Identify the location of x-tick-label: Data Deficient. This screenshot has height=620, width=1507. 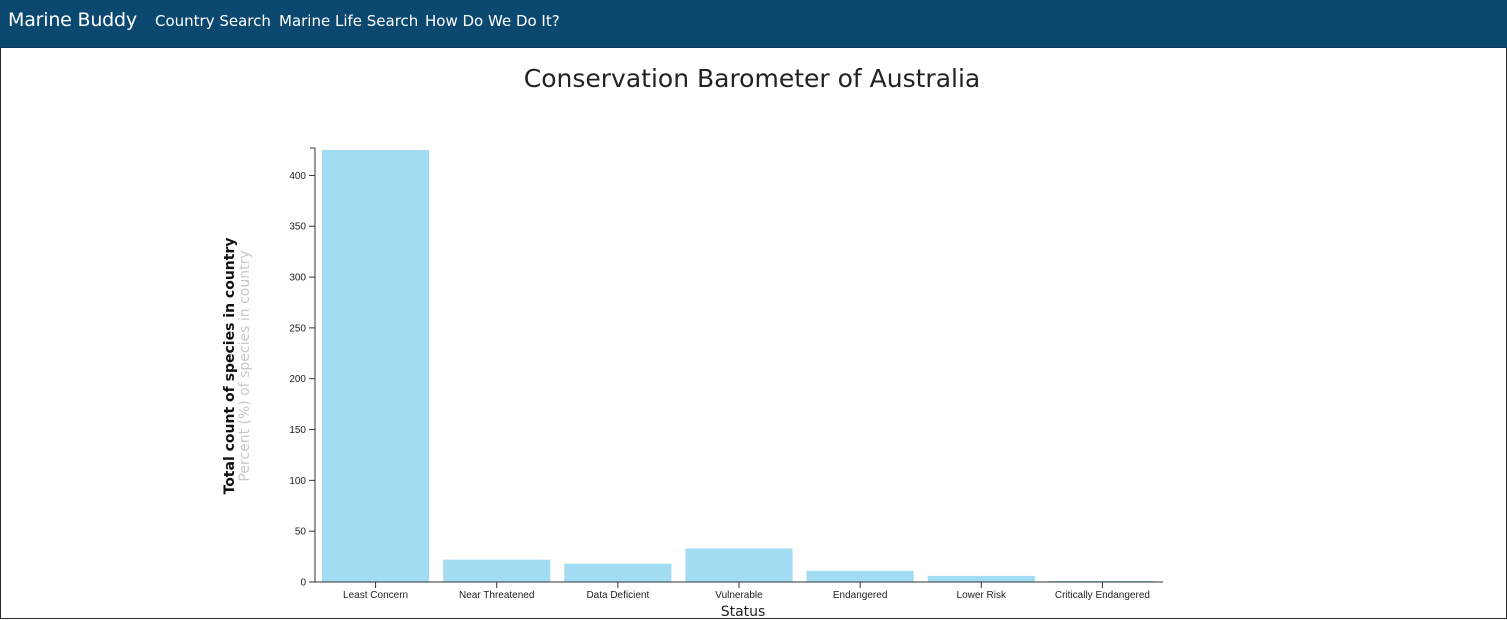
(617, 595).